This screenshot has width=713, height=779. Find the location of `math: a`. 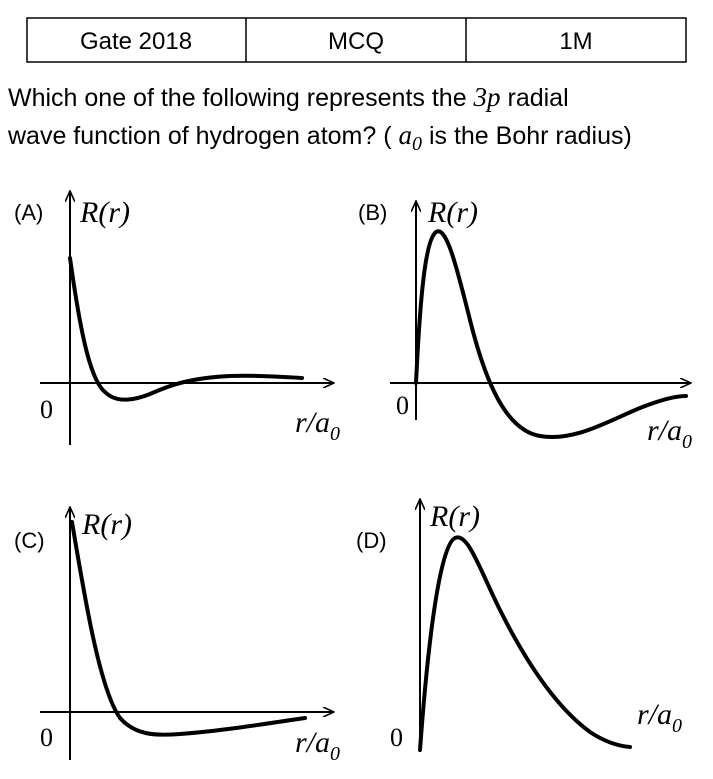

math: a is located at coordinates (406, 135).